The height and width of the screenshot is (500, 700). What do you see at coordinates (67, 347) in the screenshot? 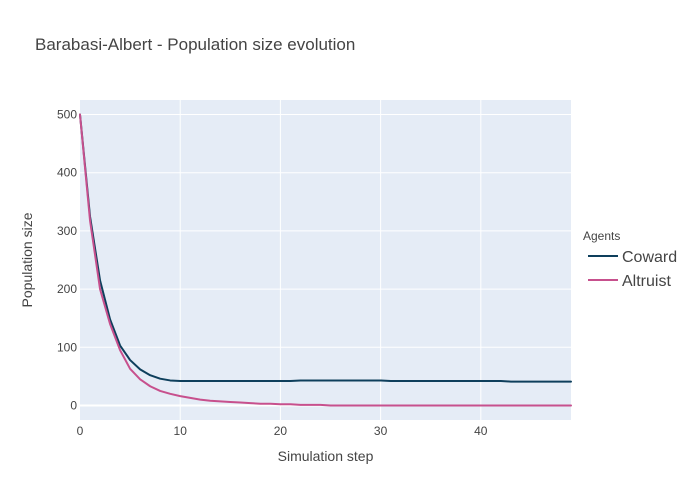
I see `y-tick-label: 100` at bounding box center [67, 347].